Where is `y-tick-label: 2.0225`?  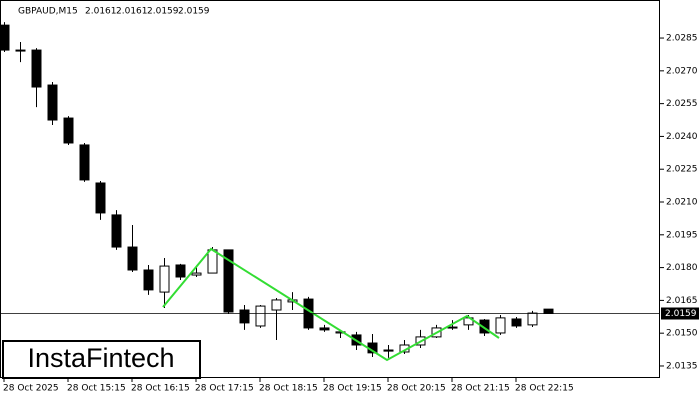 y-tick-label: 2.0225 is located at coordinates (682, 170).